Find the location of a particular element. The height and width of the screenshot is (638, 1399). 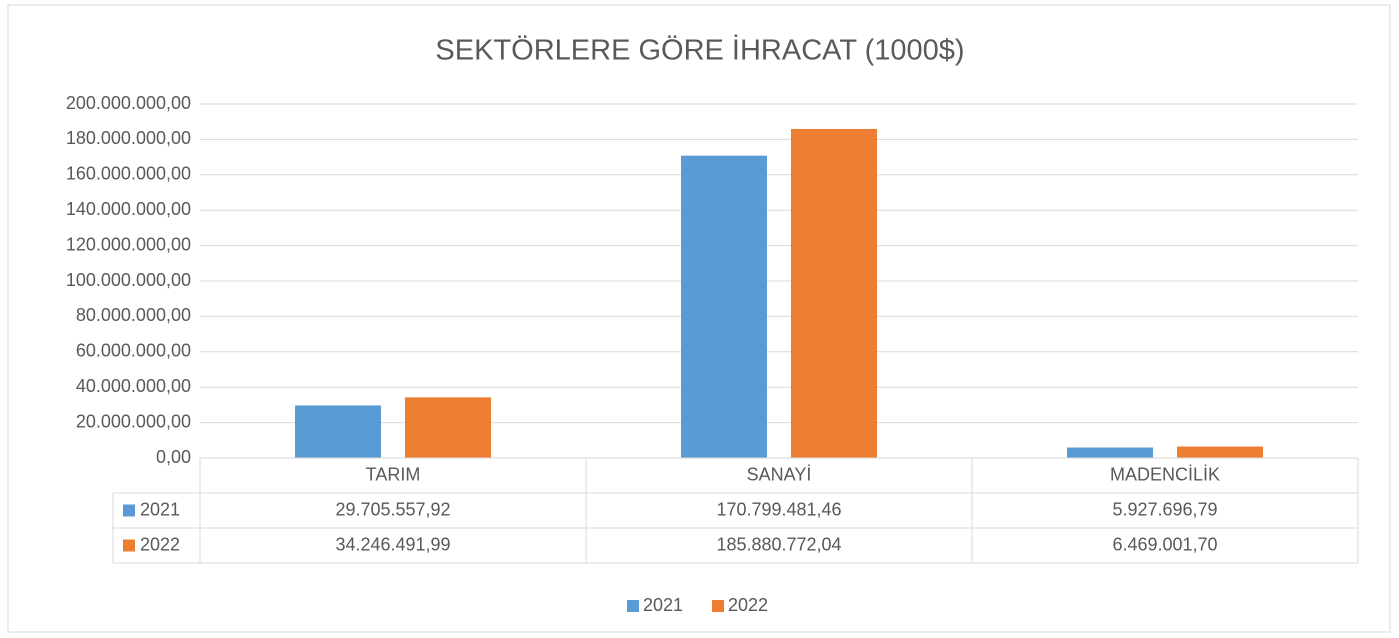

table-series-name: 2022 is located at coordinates (160, 544).